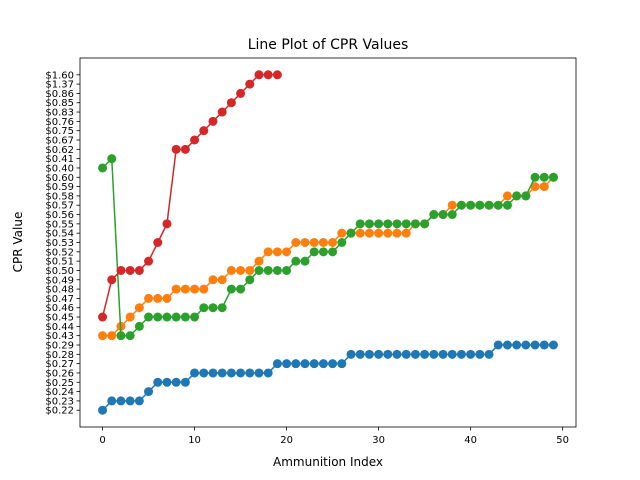 Image resolution: width=640 pixels, height=480 pixels. I want to click on y-tick-label: $0.62, so click(59, 150).